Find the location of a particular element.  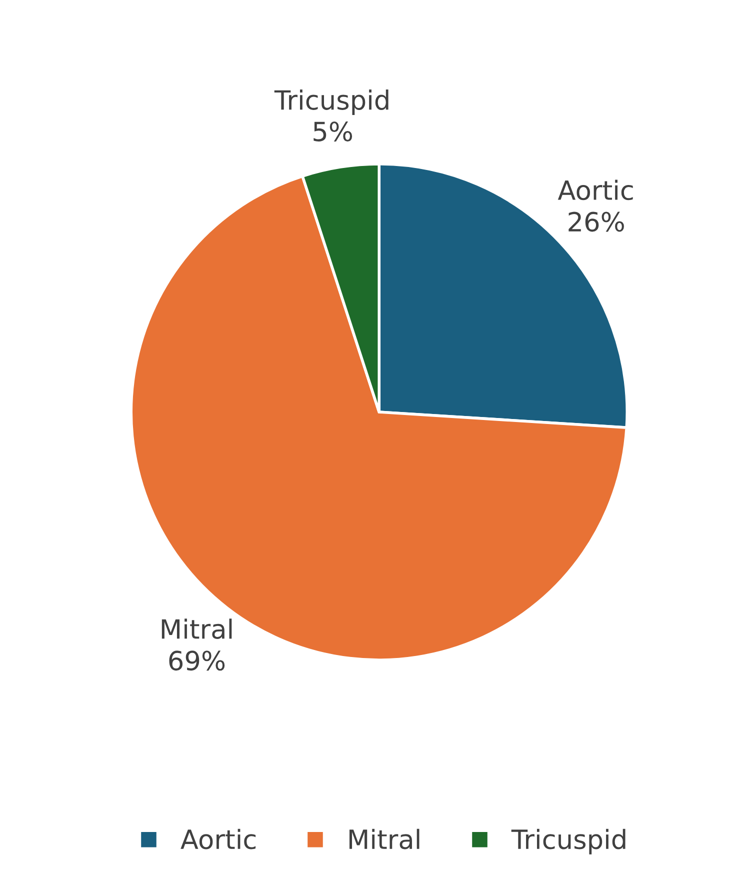

data-label: 69% is located at coordinates (197, 660).